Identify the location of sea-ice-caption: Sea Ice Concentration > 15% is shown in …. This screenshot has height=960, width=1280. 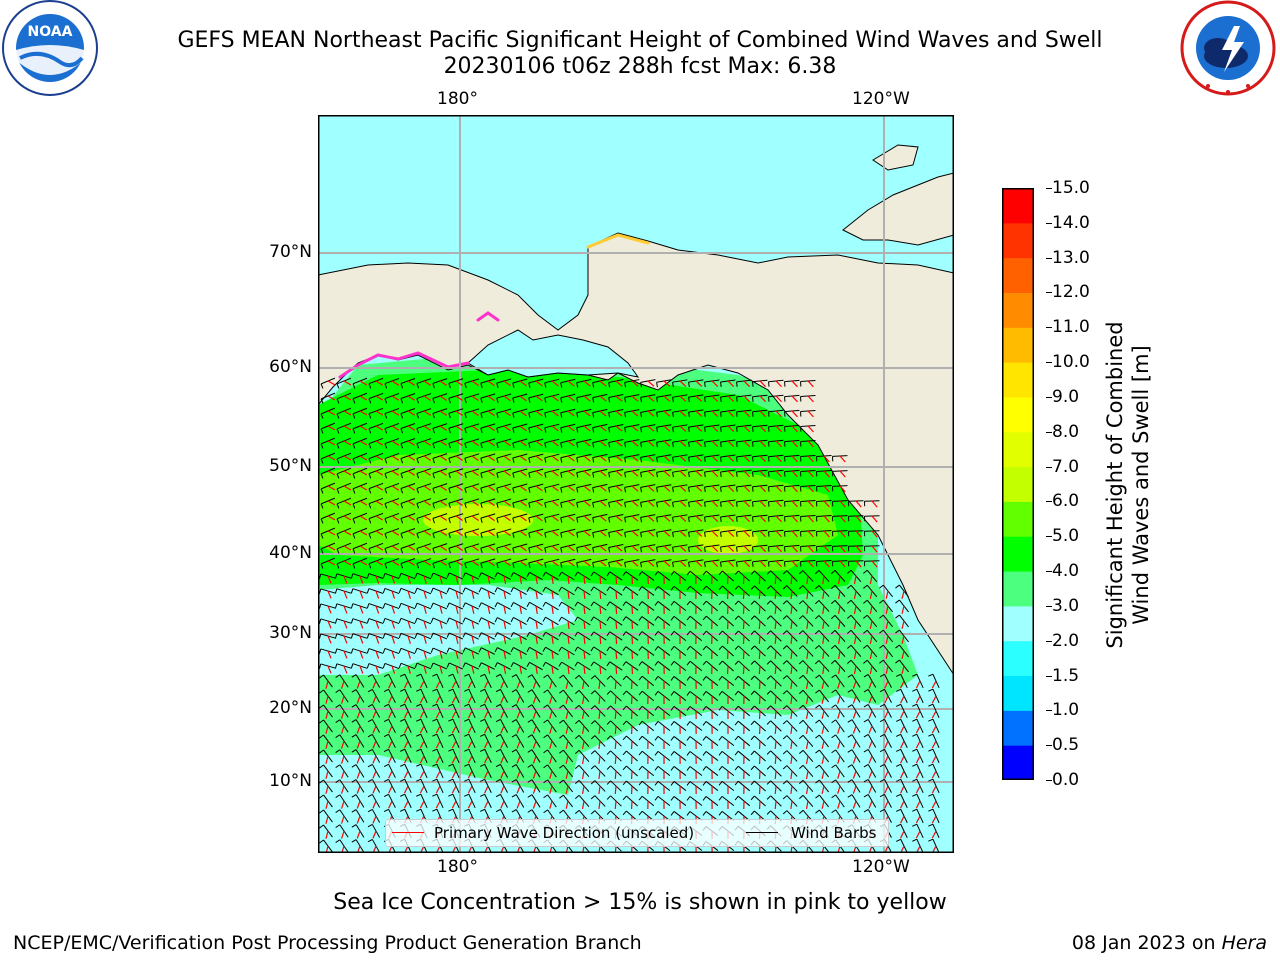
(640, 902).